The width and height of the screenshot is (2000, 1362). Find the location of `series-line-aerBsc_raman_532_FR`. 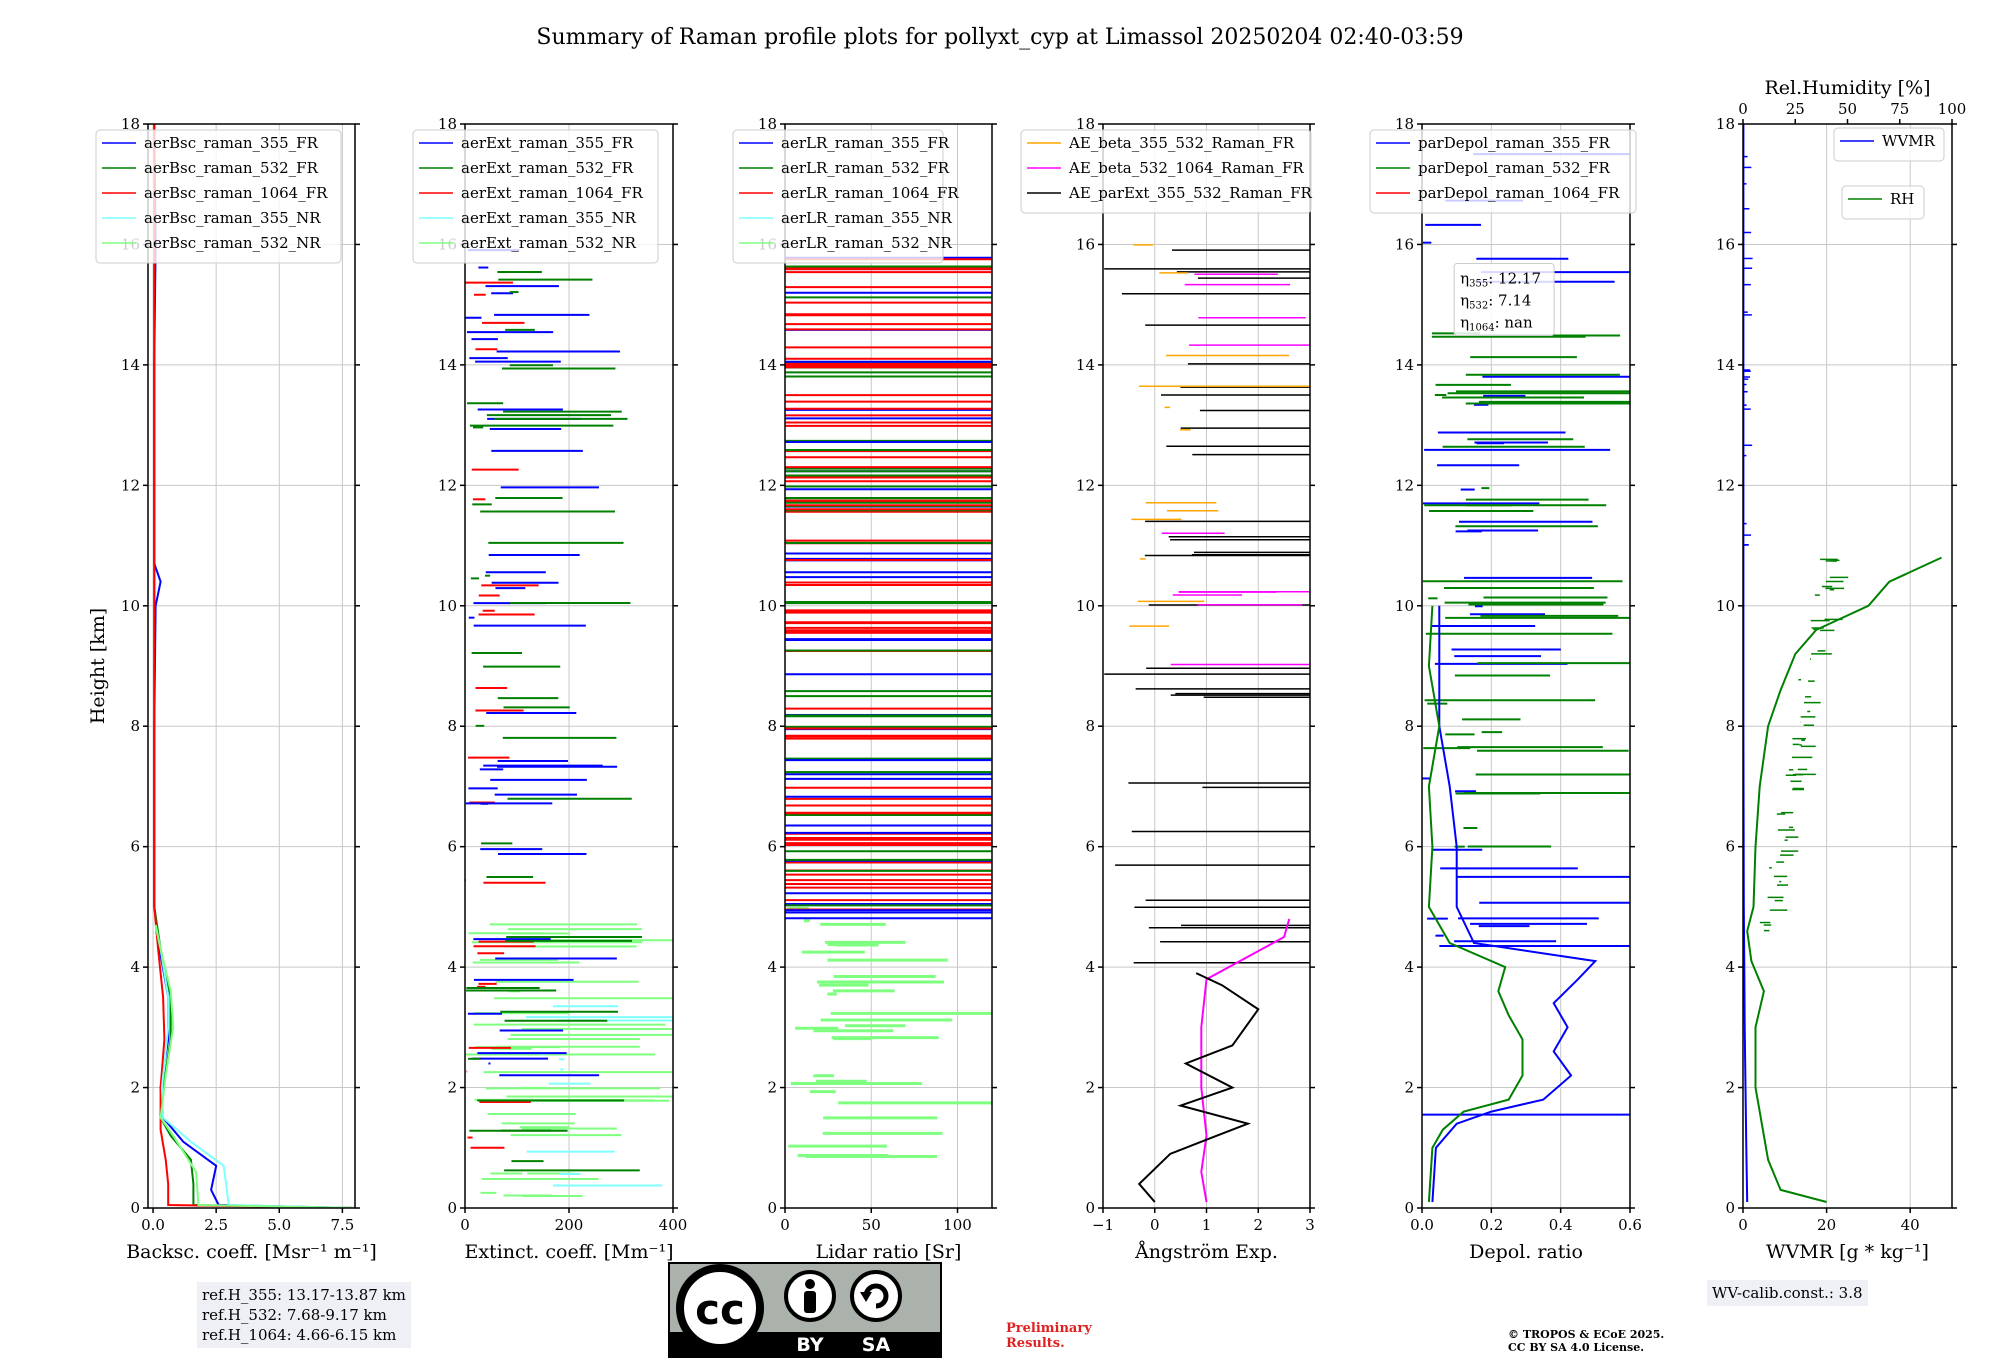

series-line-aerBsc_raman_532_FR is located at coordinates (254, 666).